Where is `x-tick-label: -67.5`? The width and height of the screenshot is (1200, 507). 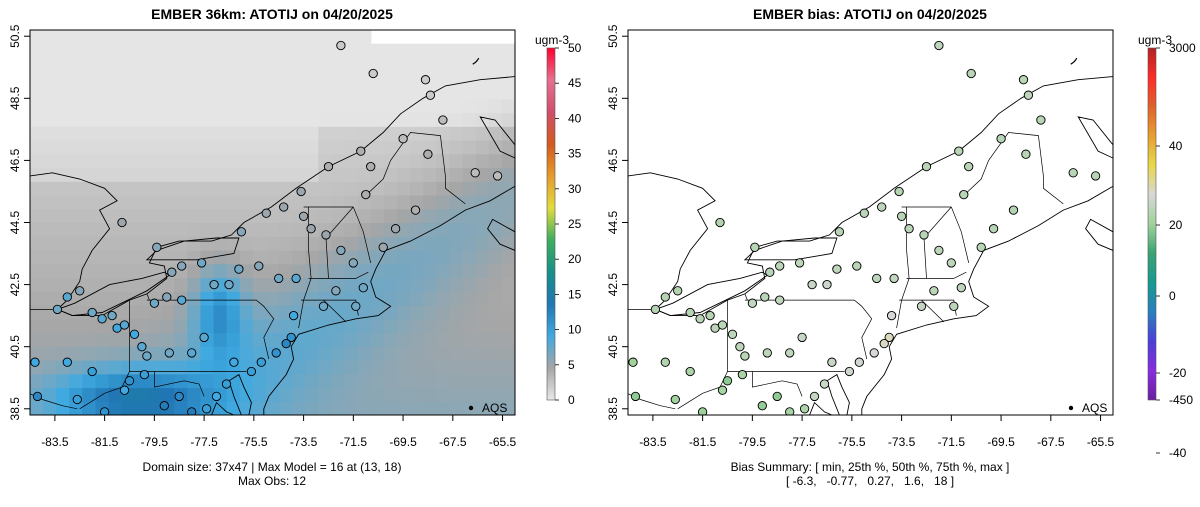 x-tick-label: -67.5 is located at coordinates (453, 442).